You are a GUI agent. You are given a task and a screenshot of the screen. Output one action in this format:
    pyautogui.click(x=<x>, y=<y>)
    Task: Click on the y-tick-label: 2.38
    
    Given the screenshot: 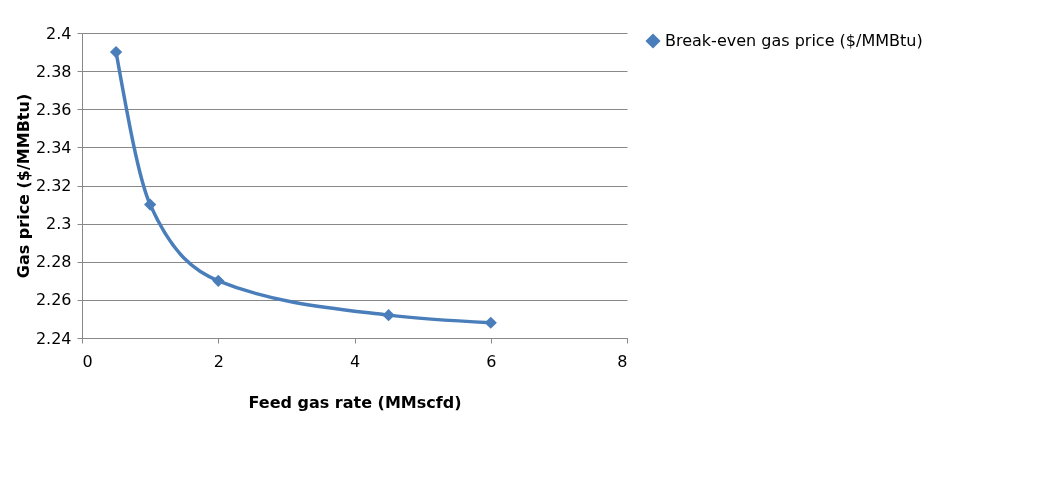 What is the action you would take?
    pyautogui.click(x=53, y=71)
    